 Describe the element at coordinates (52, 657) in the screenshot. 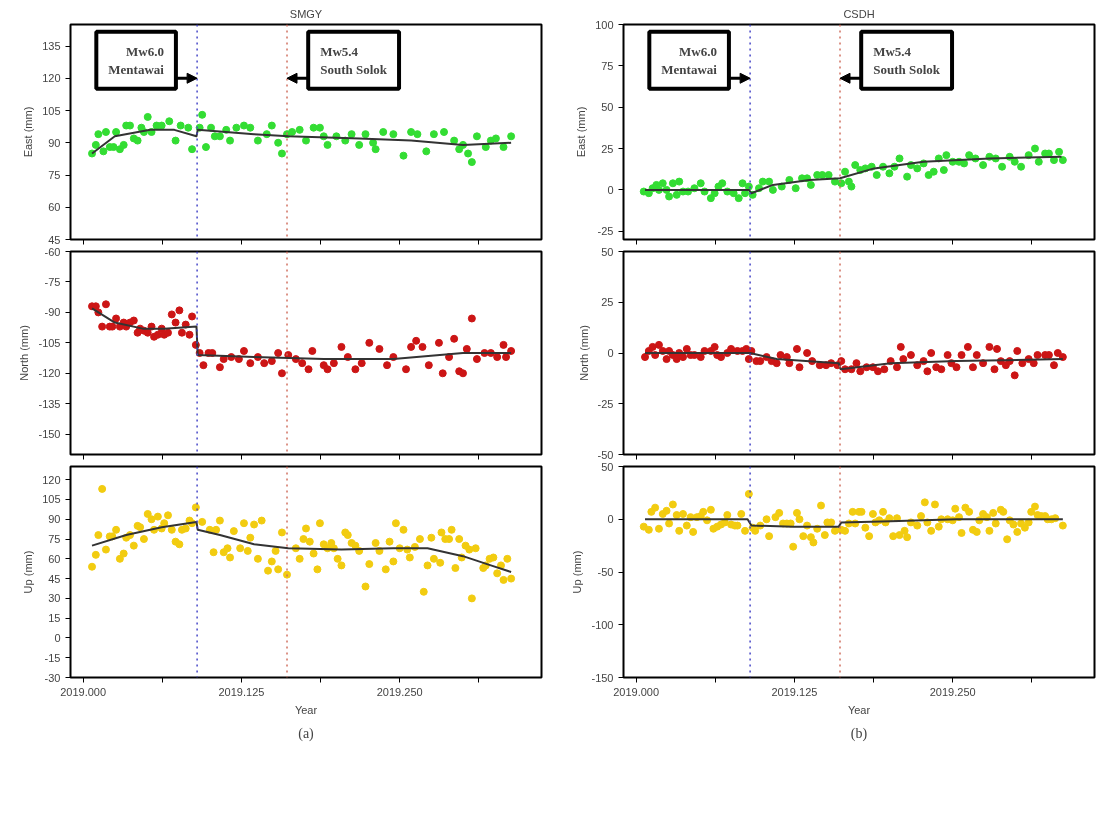

I see `y-tick-label: -15` at that location.